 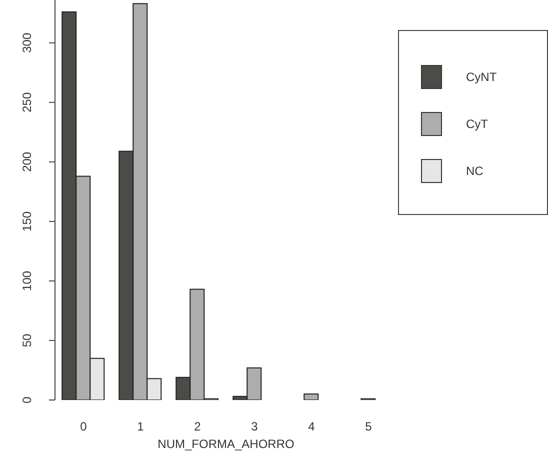 What do you see at coordinates (27, 42) in the screenshot?
I see `y-tick-label: 300` at bounding box center [27, 42].